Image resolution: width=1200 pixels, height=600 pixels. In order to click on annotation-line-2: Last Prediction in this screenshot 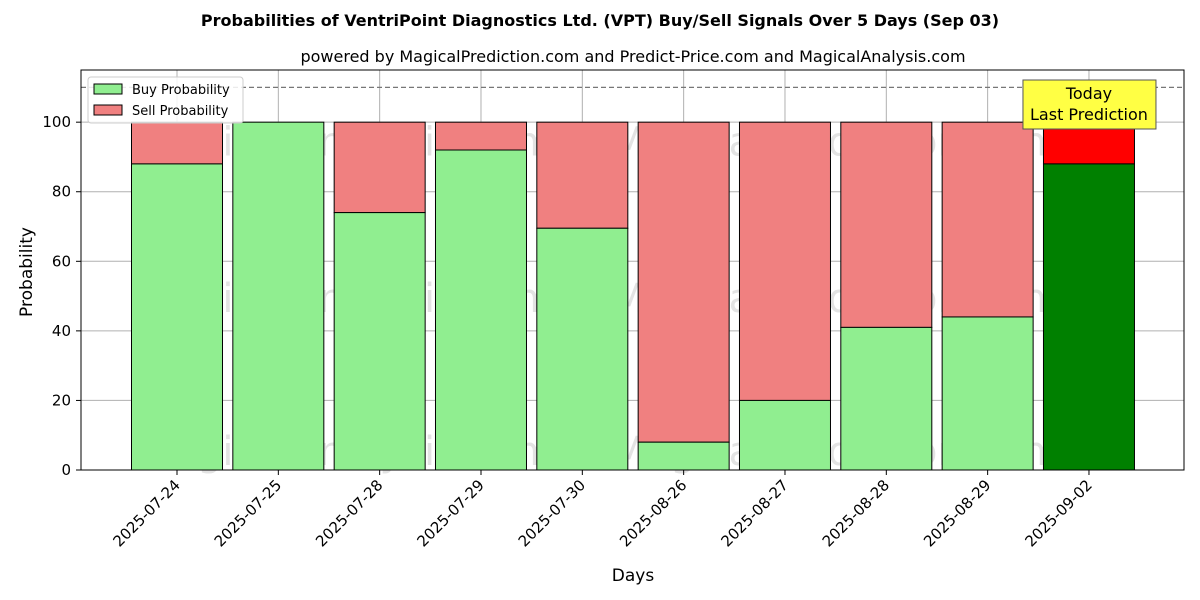, I will do `click(1089, 114)`.